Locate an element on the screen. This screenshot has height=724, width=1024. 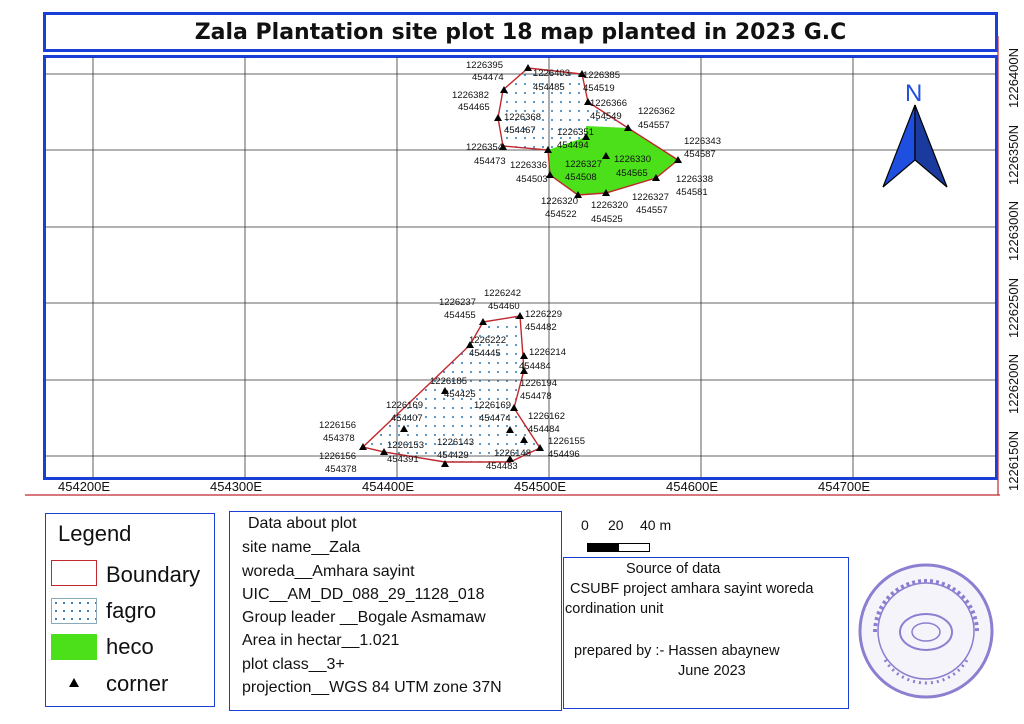
y-tick: 1226250N is located at coordinates (1013, 308).